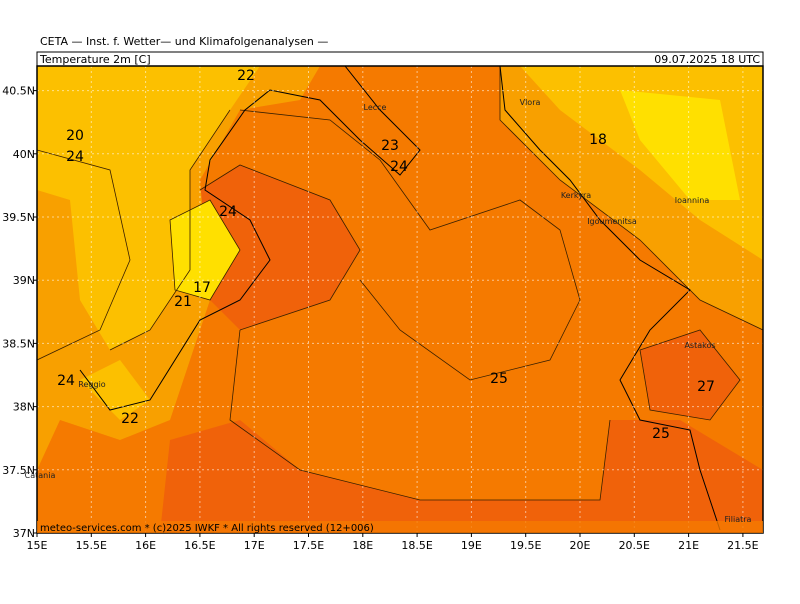 Image resolution: width=800 pixels, height=604 pixels. I want to click on x-tick-label: 19.5E, so click(525, 545).